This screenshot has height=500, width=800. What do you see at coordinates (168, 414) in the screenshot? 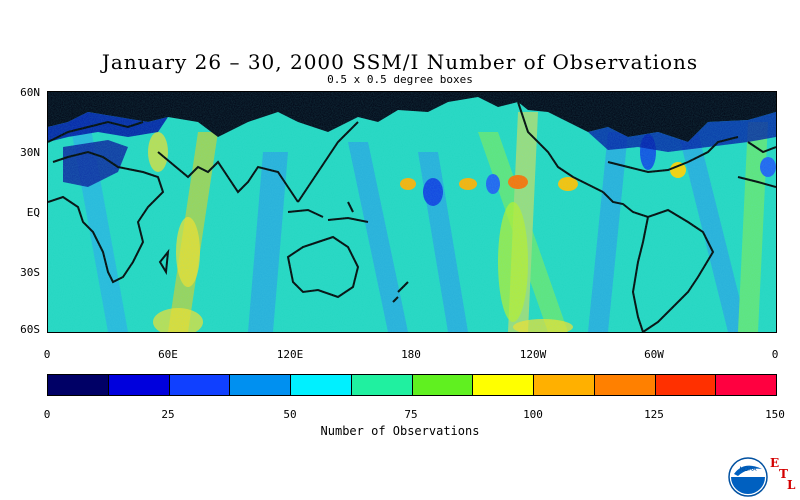
I see `colorbar-tick-25: 25` at bounding box center [168, 414].